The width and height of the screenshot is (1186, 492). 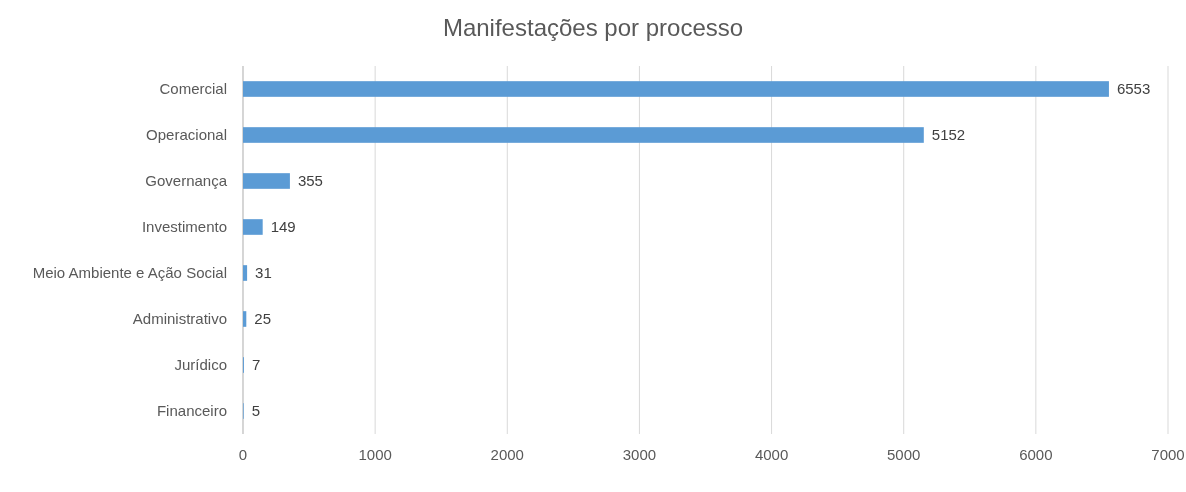 What do you see at coordinates (263, 273) in the screenshot?
I see `data-label: 31` at bounding box center [263, 273].